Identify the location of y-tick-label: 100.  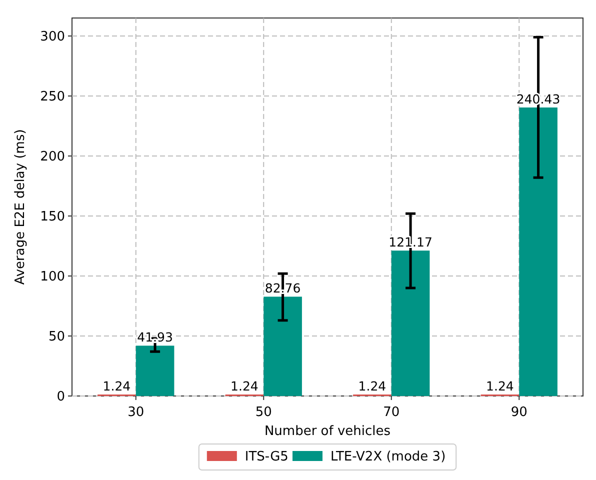
(52, 277).